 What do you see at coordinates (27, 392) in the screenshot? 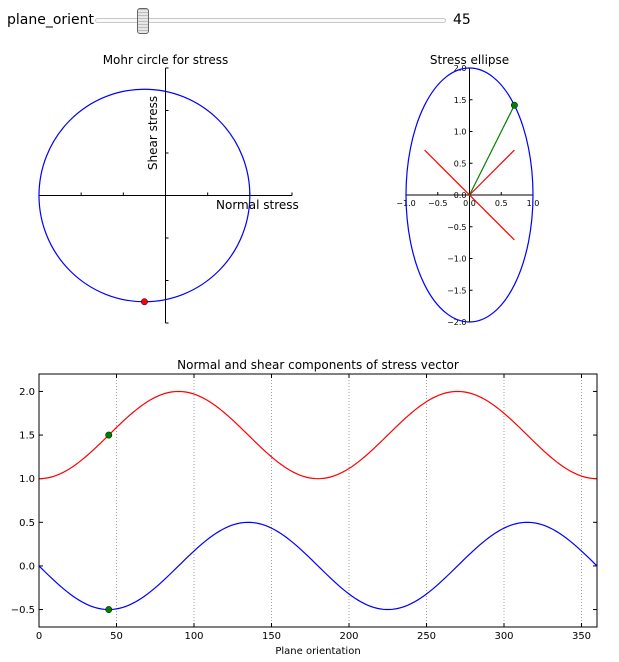
I see `components-y-tick-label: 2.0` at bounding box center [27, 392].